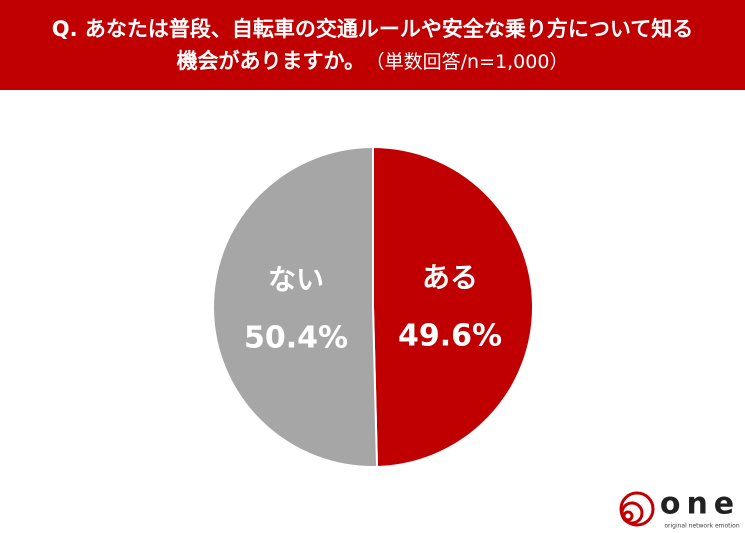 Image resolution: width=745 pixels, height=533 pixels. Describe the element at coordinates (702, 526) in the screenshot. I see `logo-tagline: original network emotion` at that location.